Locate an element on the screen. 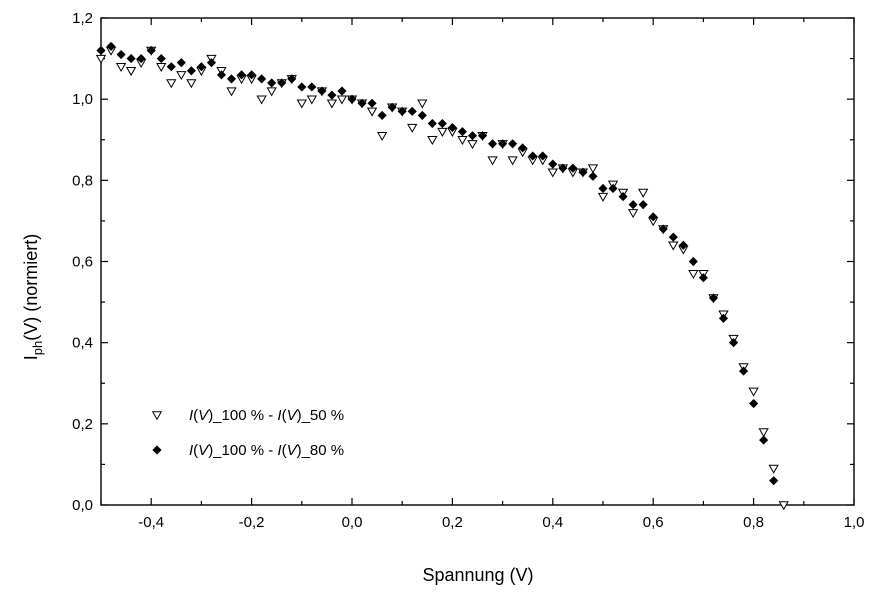 This screenshot has width=871, height=592. y-tick-label: 0,2 is located at coordinates (82, 424).